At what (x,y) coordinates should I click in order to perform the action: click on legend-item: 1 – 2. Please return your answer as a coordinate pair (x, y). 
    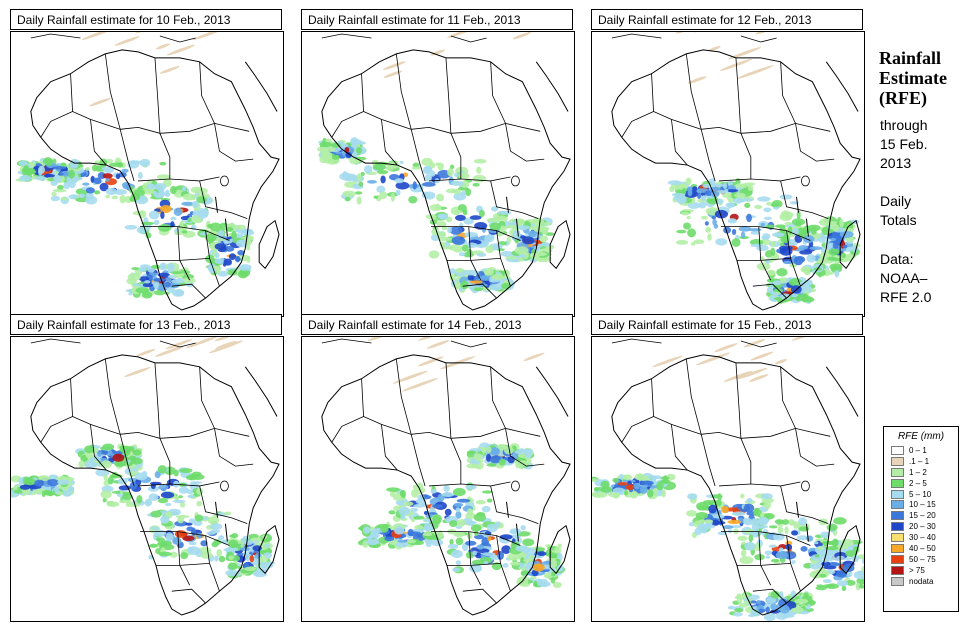
    Looking at the image, I should click on (924, 472).